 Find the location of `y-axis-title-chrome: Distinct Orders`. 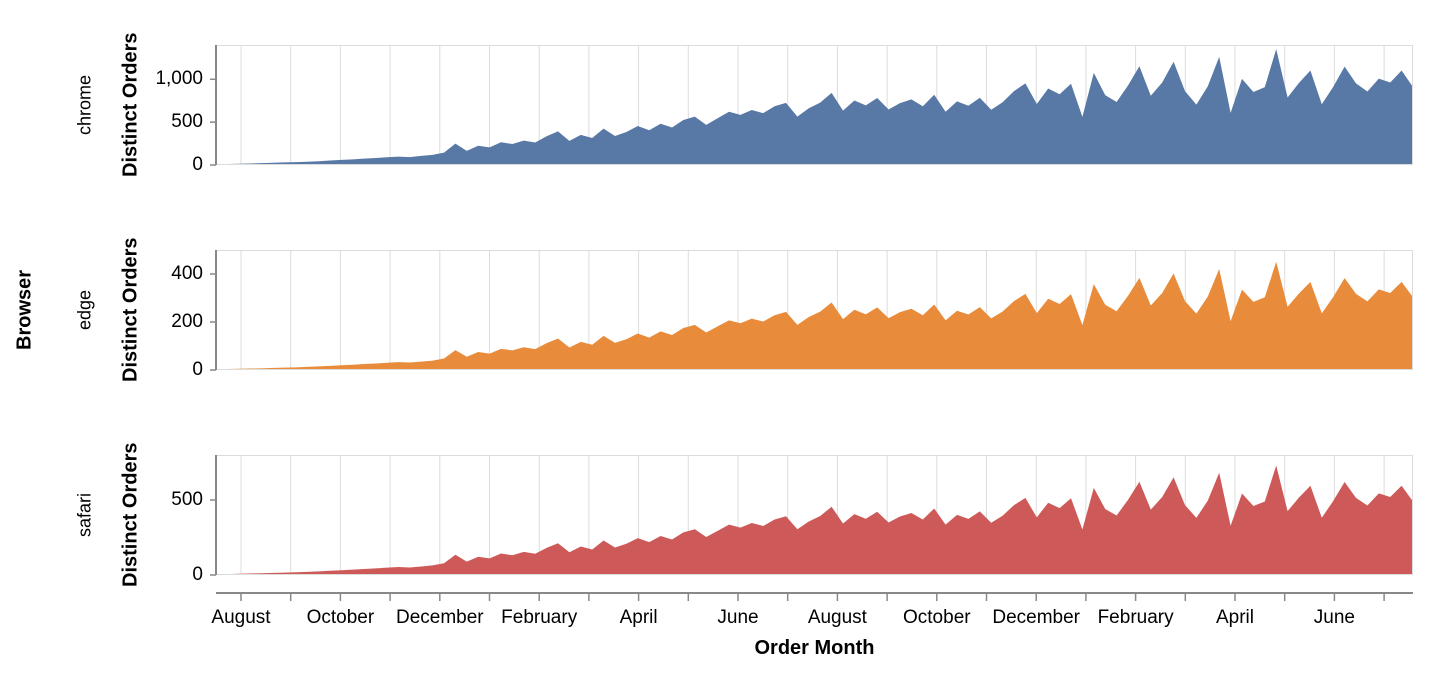

y-axis-title-chrome: Distinct Orders is located at coordinates (130, 105).